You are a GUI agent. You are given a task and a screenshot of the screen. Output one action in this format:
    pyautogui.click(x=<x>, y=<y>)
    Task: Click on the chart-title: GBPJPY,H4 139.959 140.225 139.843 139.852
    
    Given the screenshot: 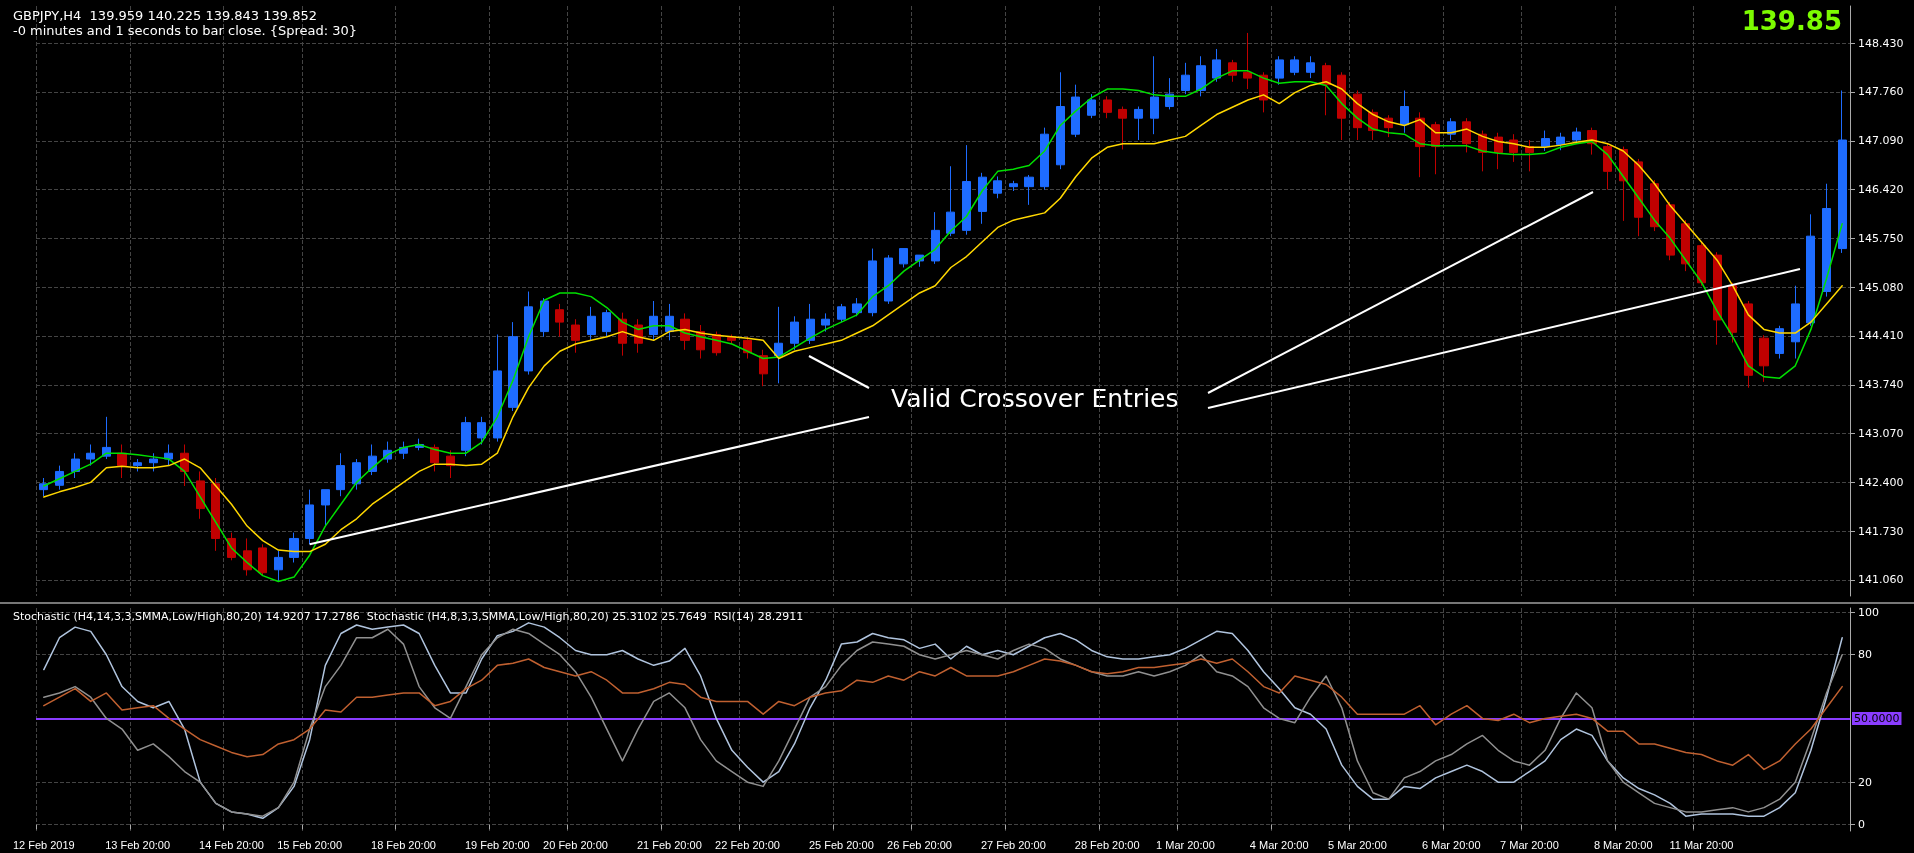 What is the action you would take?
    pyautogui.click(x=165, y=15)
    